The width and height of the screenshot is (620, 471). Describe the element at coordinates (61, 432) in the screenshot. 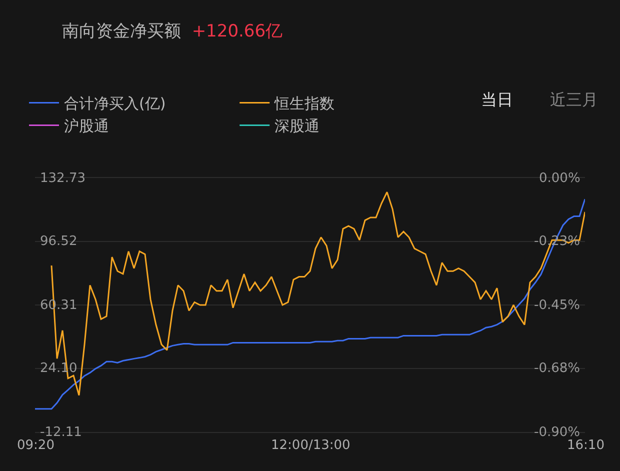

I see `y-tick-label: -12.11` at that location.